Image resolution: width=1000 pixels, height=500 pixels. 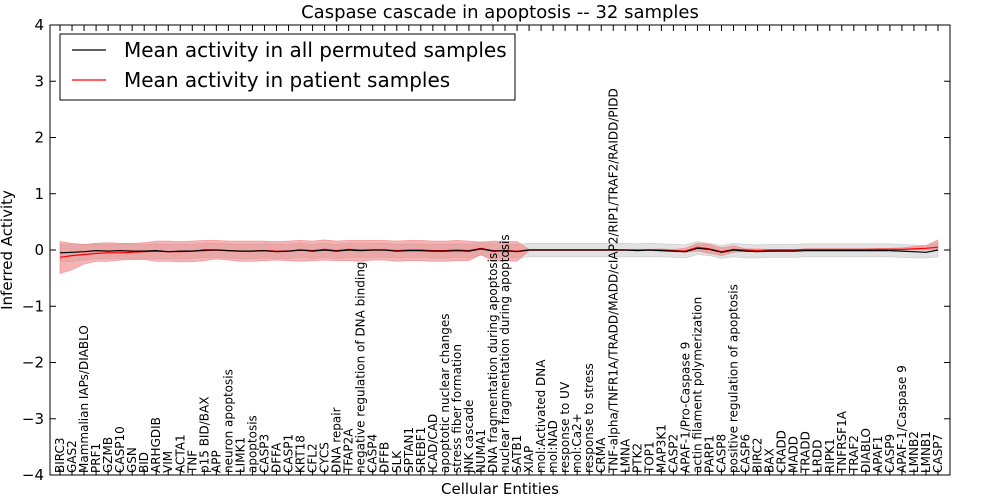 I want to click on x-tick-label: SATB1, so click(x=517, y=454).